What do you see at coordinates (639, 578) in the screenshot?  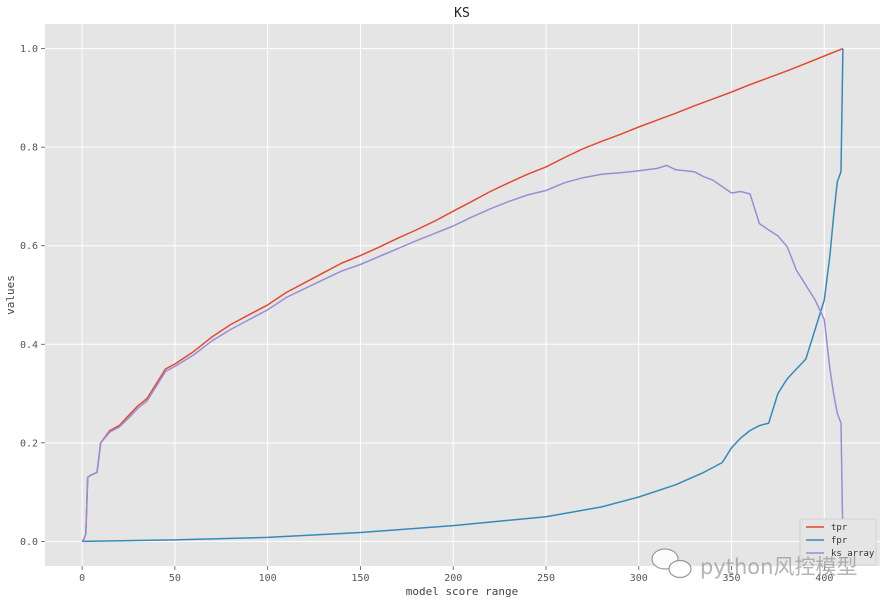 I see `x-tick-label: 300` at bounding box center [639, 578].